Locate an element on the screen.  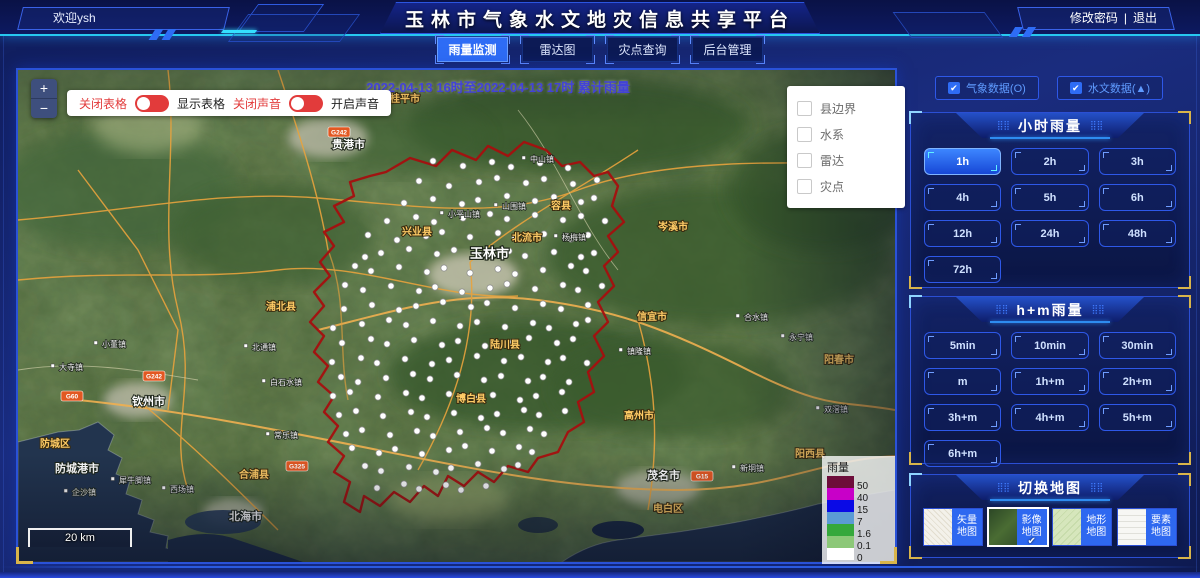
duration-button-5min: 5min is located at coordinates (963, 345).